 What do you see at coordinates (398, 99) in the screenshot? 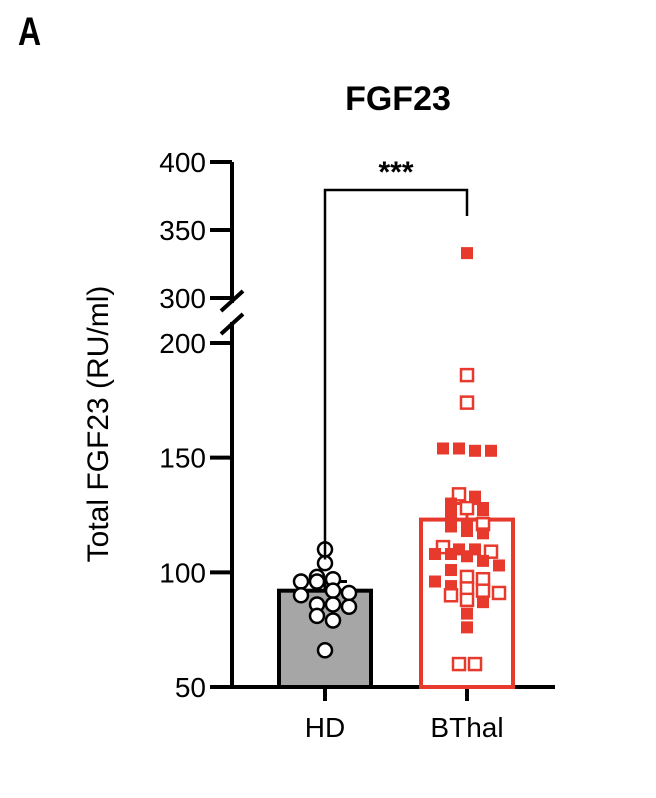
I see `chart-title: FGF23` at bounding box center [398, 99].